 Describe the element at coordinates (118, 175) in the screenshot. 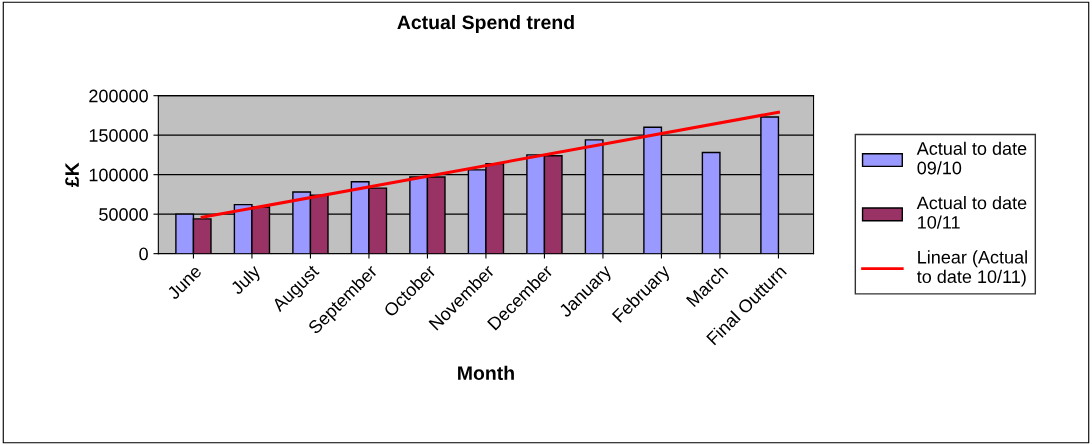

I see `y-tick-label: 100000` at that location.